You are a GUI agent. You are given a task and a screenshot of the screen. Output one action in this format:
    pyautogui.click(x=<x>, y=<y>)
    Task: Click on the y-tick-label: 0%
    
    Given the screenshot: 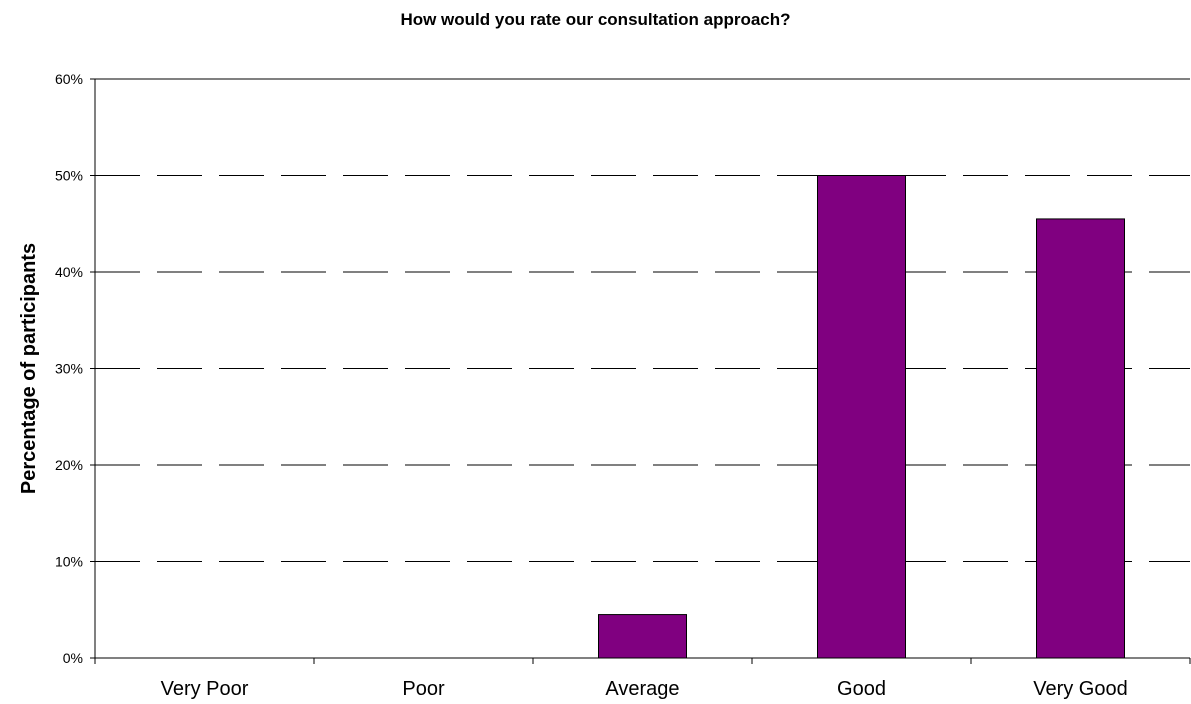 What is the action you would take?
    pyautogui.click(x=73, y=658)
    